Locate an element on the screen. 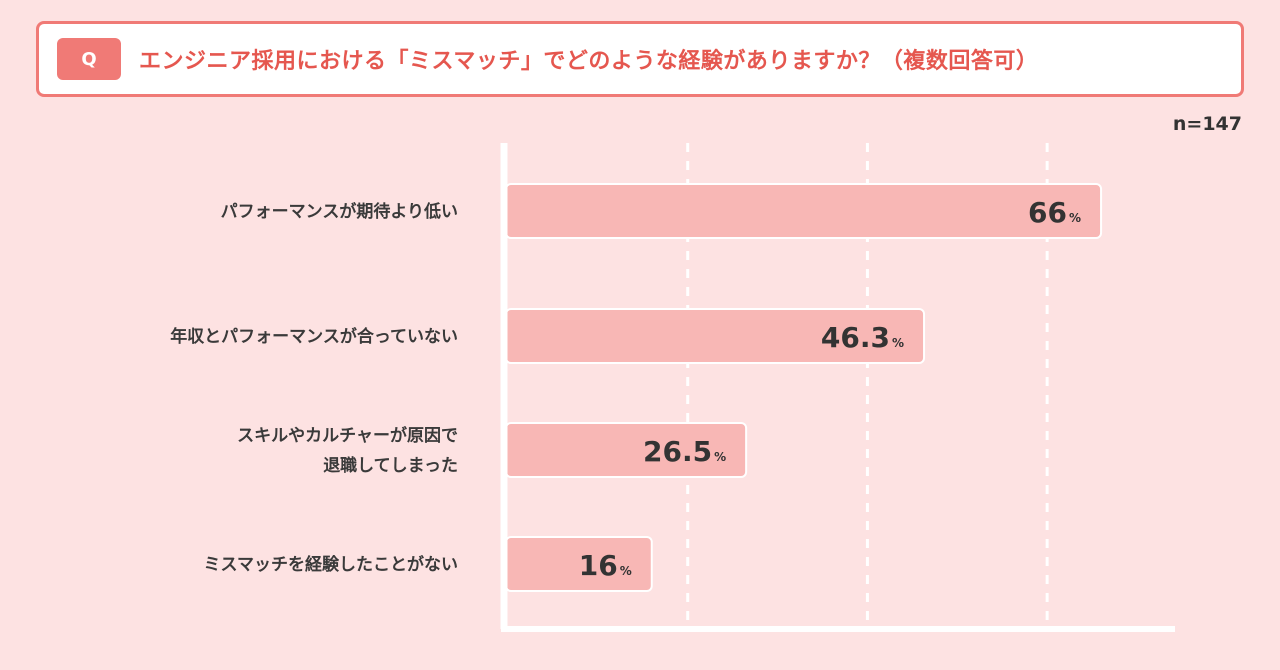 The width and height of the screenshot is (1280, 670). question-badge: Q is located at coordinates (89, 59).